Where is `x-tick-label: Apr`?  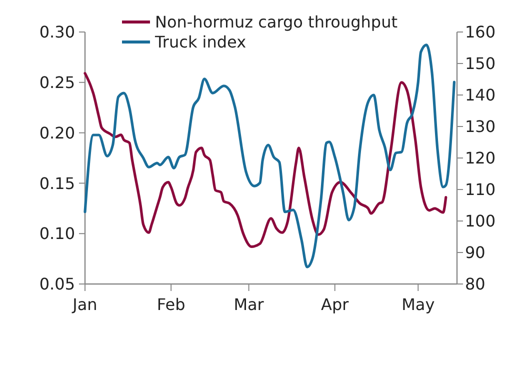 x-tick-label: Apr is located at coordinates (335, 304).